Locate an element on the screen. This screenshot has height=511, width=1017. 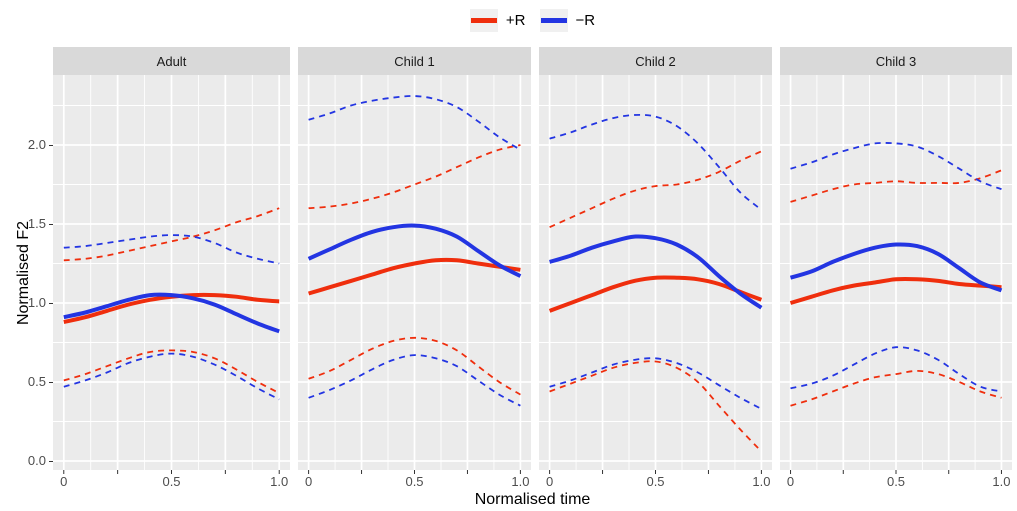
chart-legend: +R −R is located at coordinates (532, 20).